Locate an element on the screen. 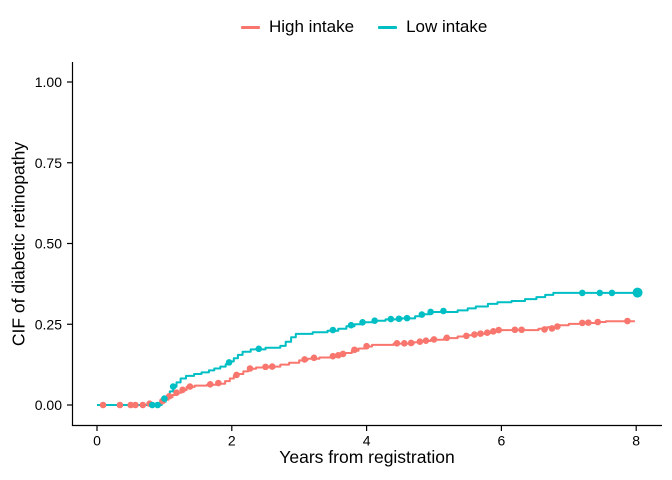 The width and height of the screenshot is (672, 480). x-tick-label: 2 is located at coordinates (232, 441).